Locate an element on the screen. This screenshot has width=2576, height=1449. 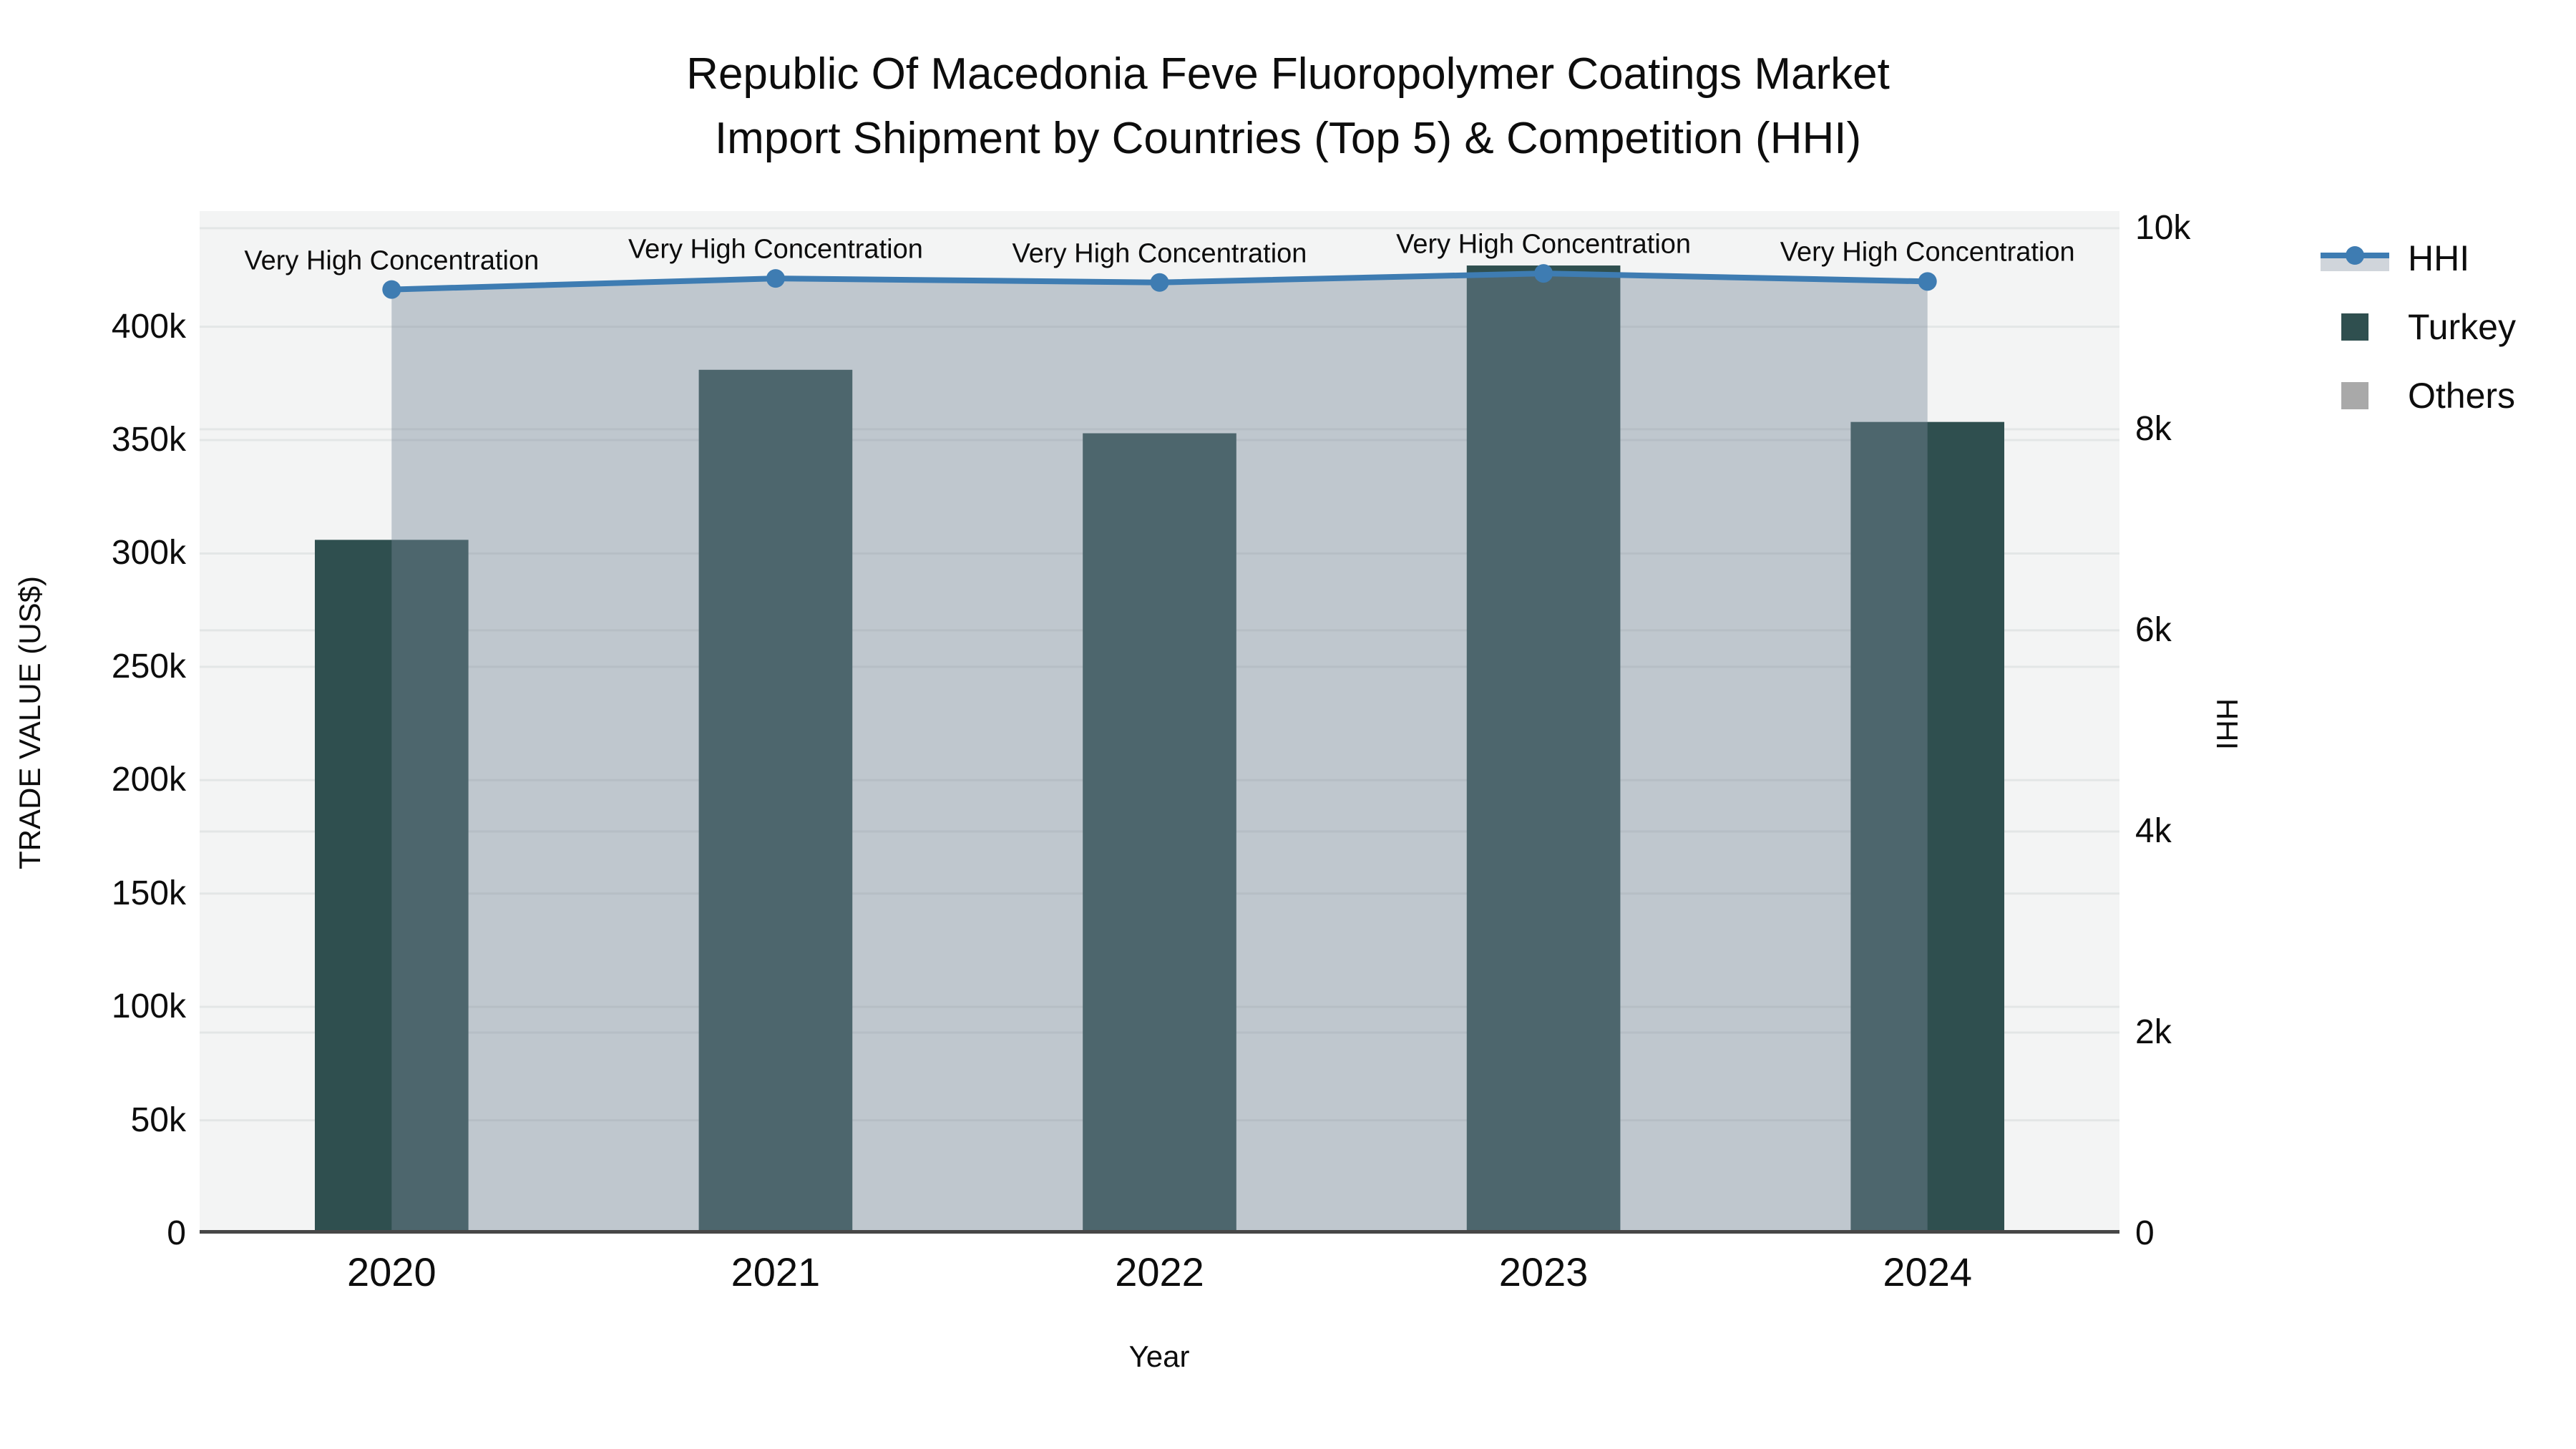
bar-turkey-2022 is located at coordinates (1159, 833).